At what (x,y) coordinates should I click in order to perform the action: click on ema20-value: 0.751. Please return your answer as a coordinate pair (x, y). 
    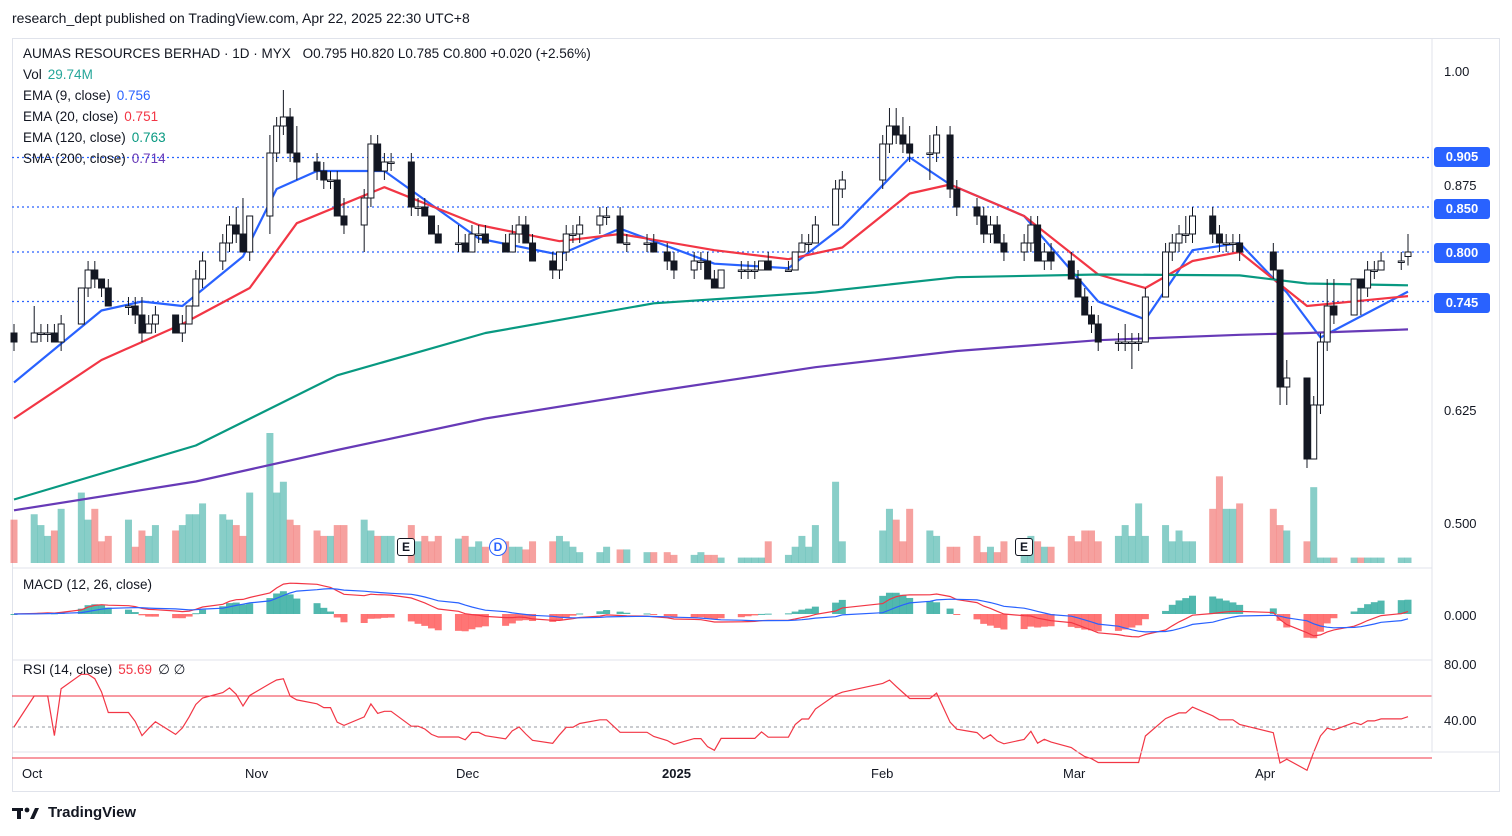
    Looking at the image, I should click on (141, 116).